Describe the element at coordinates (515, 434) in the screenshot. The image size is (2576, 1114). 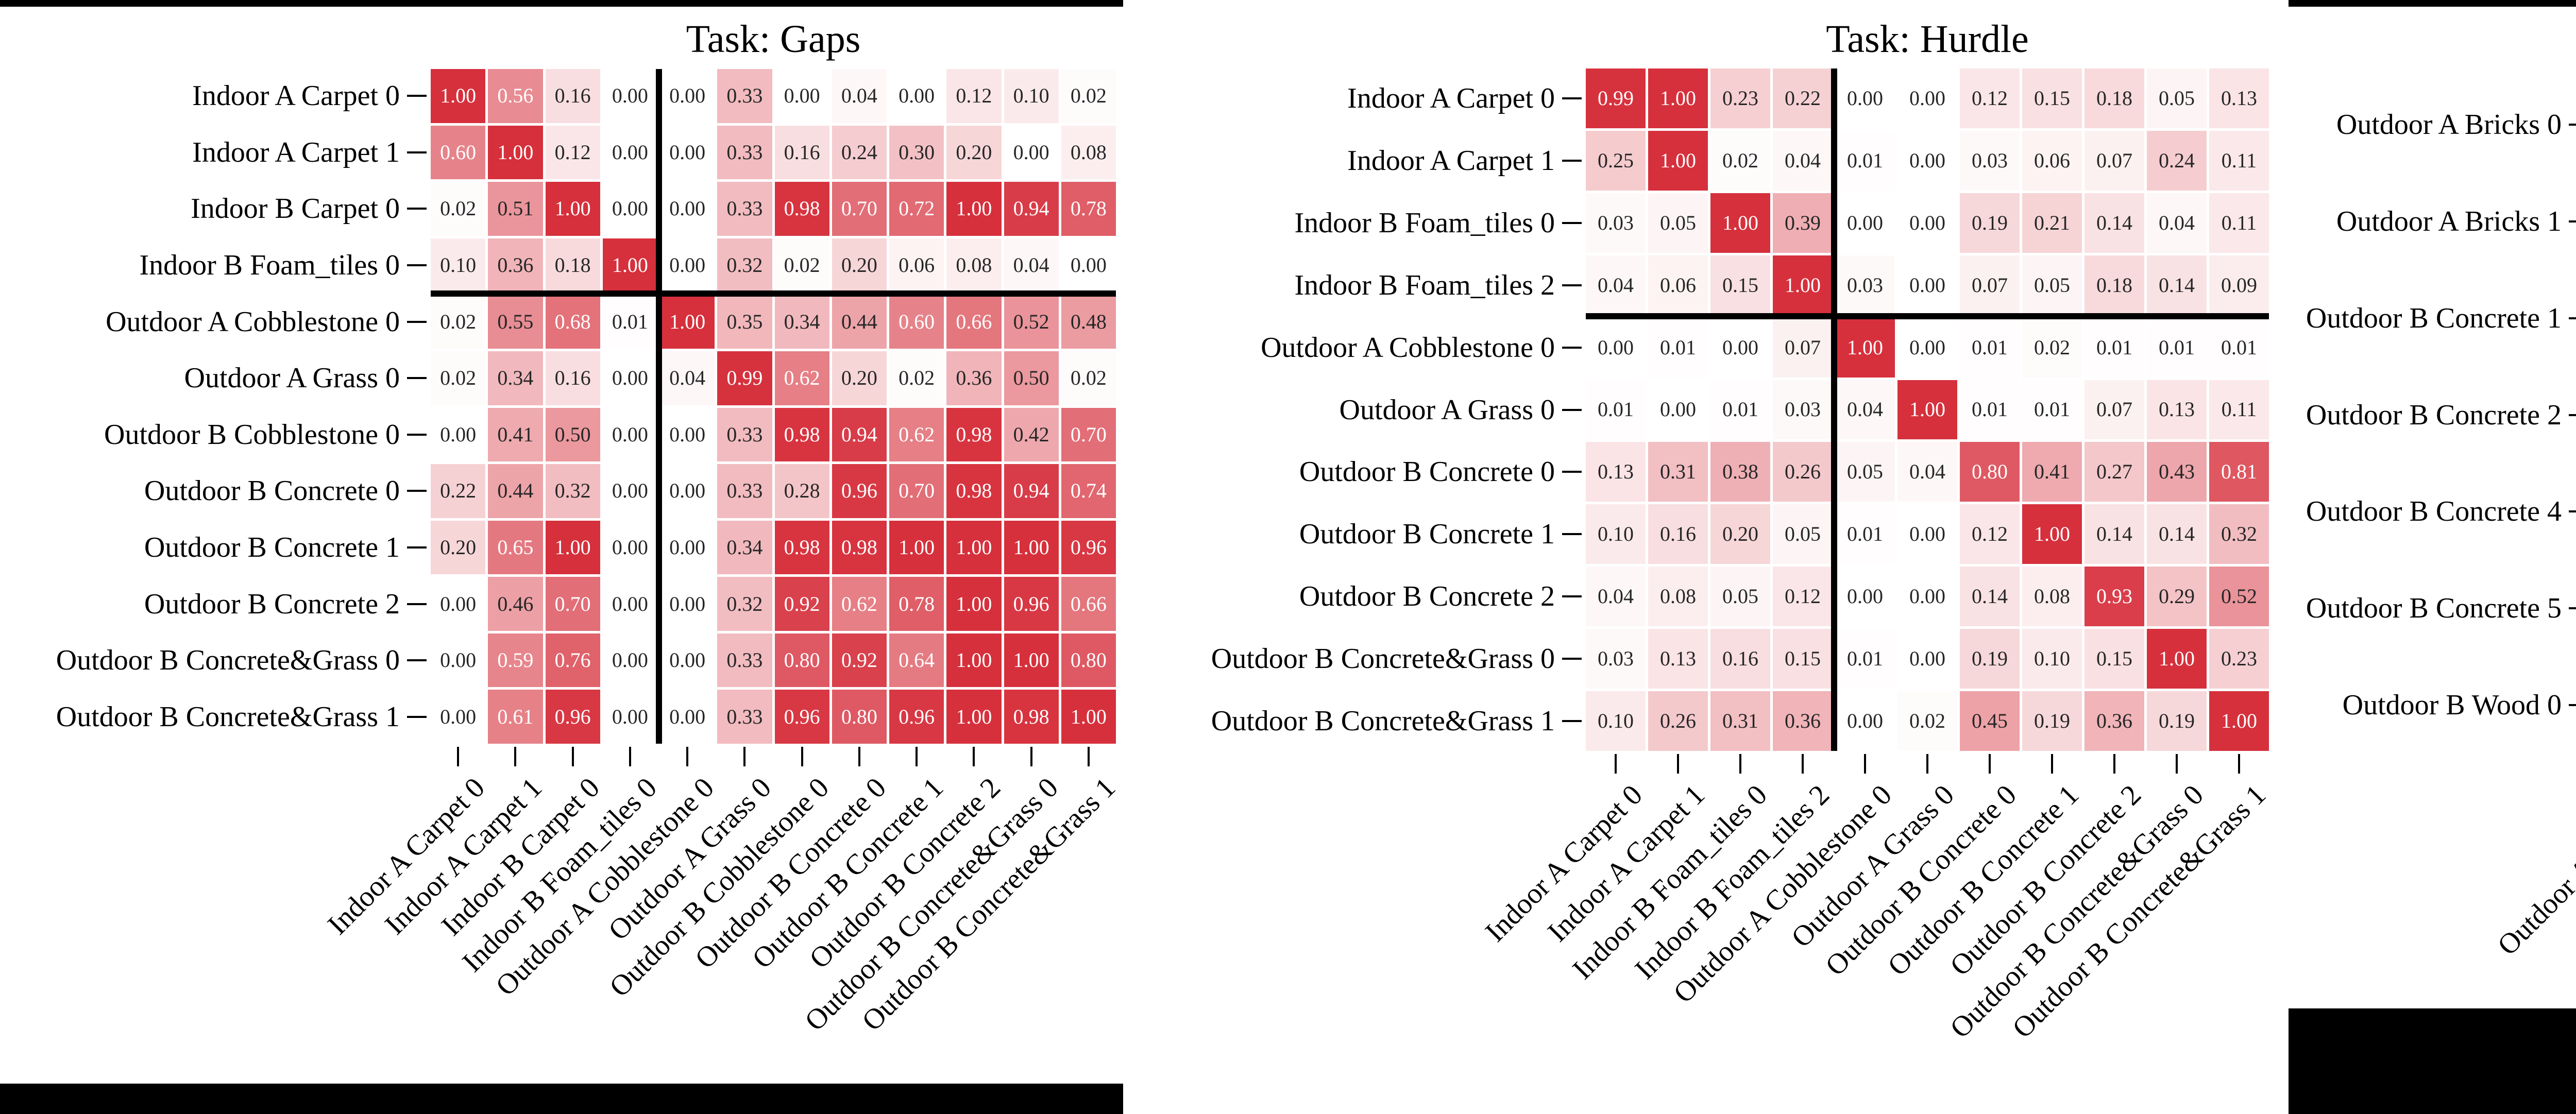
I see `heatmap-cell: 0.41` at that location.